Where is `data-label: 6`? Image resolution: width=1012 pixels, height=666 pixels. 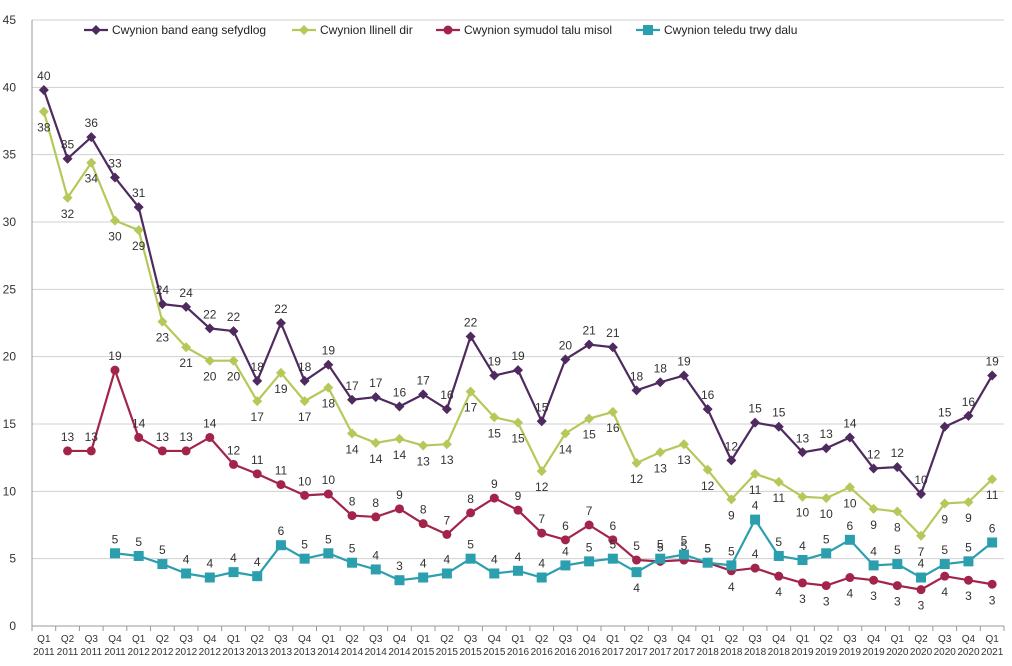 data-label: 6 is located at coordinates (850, 526).